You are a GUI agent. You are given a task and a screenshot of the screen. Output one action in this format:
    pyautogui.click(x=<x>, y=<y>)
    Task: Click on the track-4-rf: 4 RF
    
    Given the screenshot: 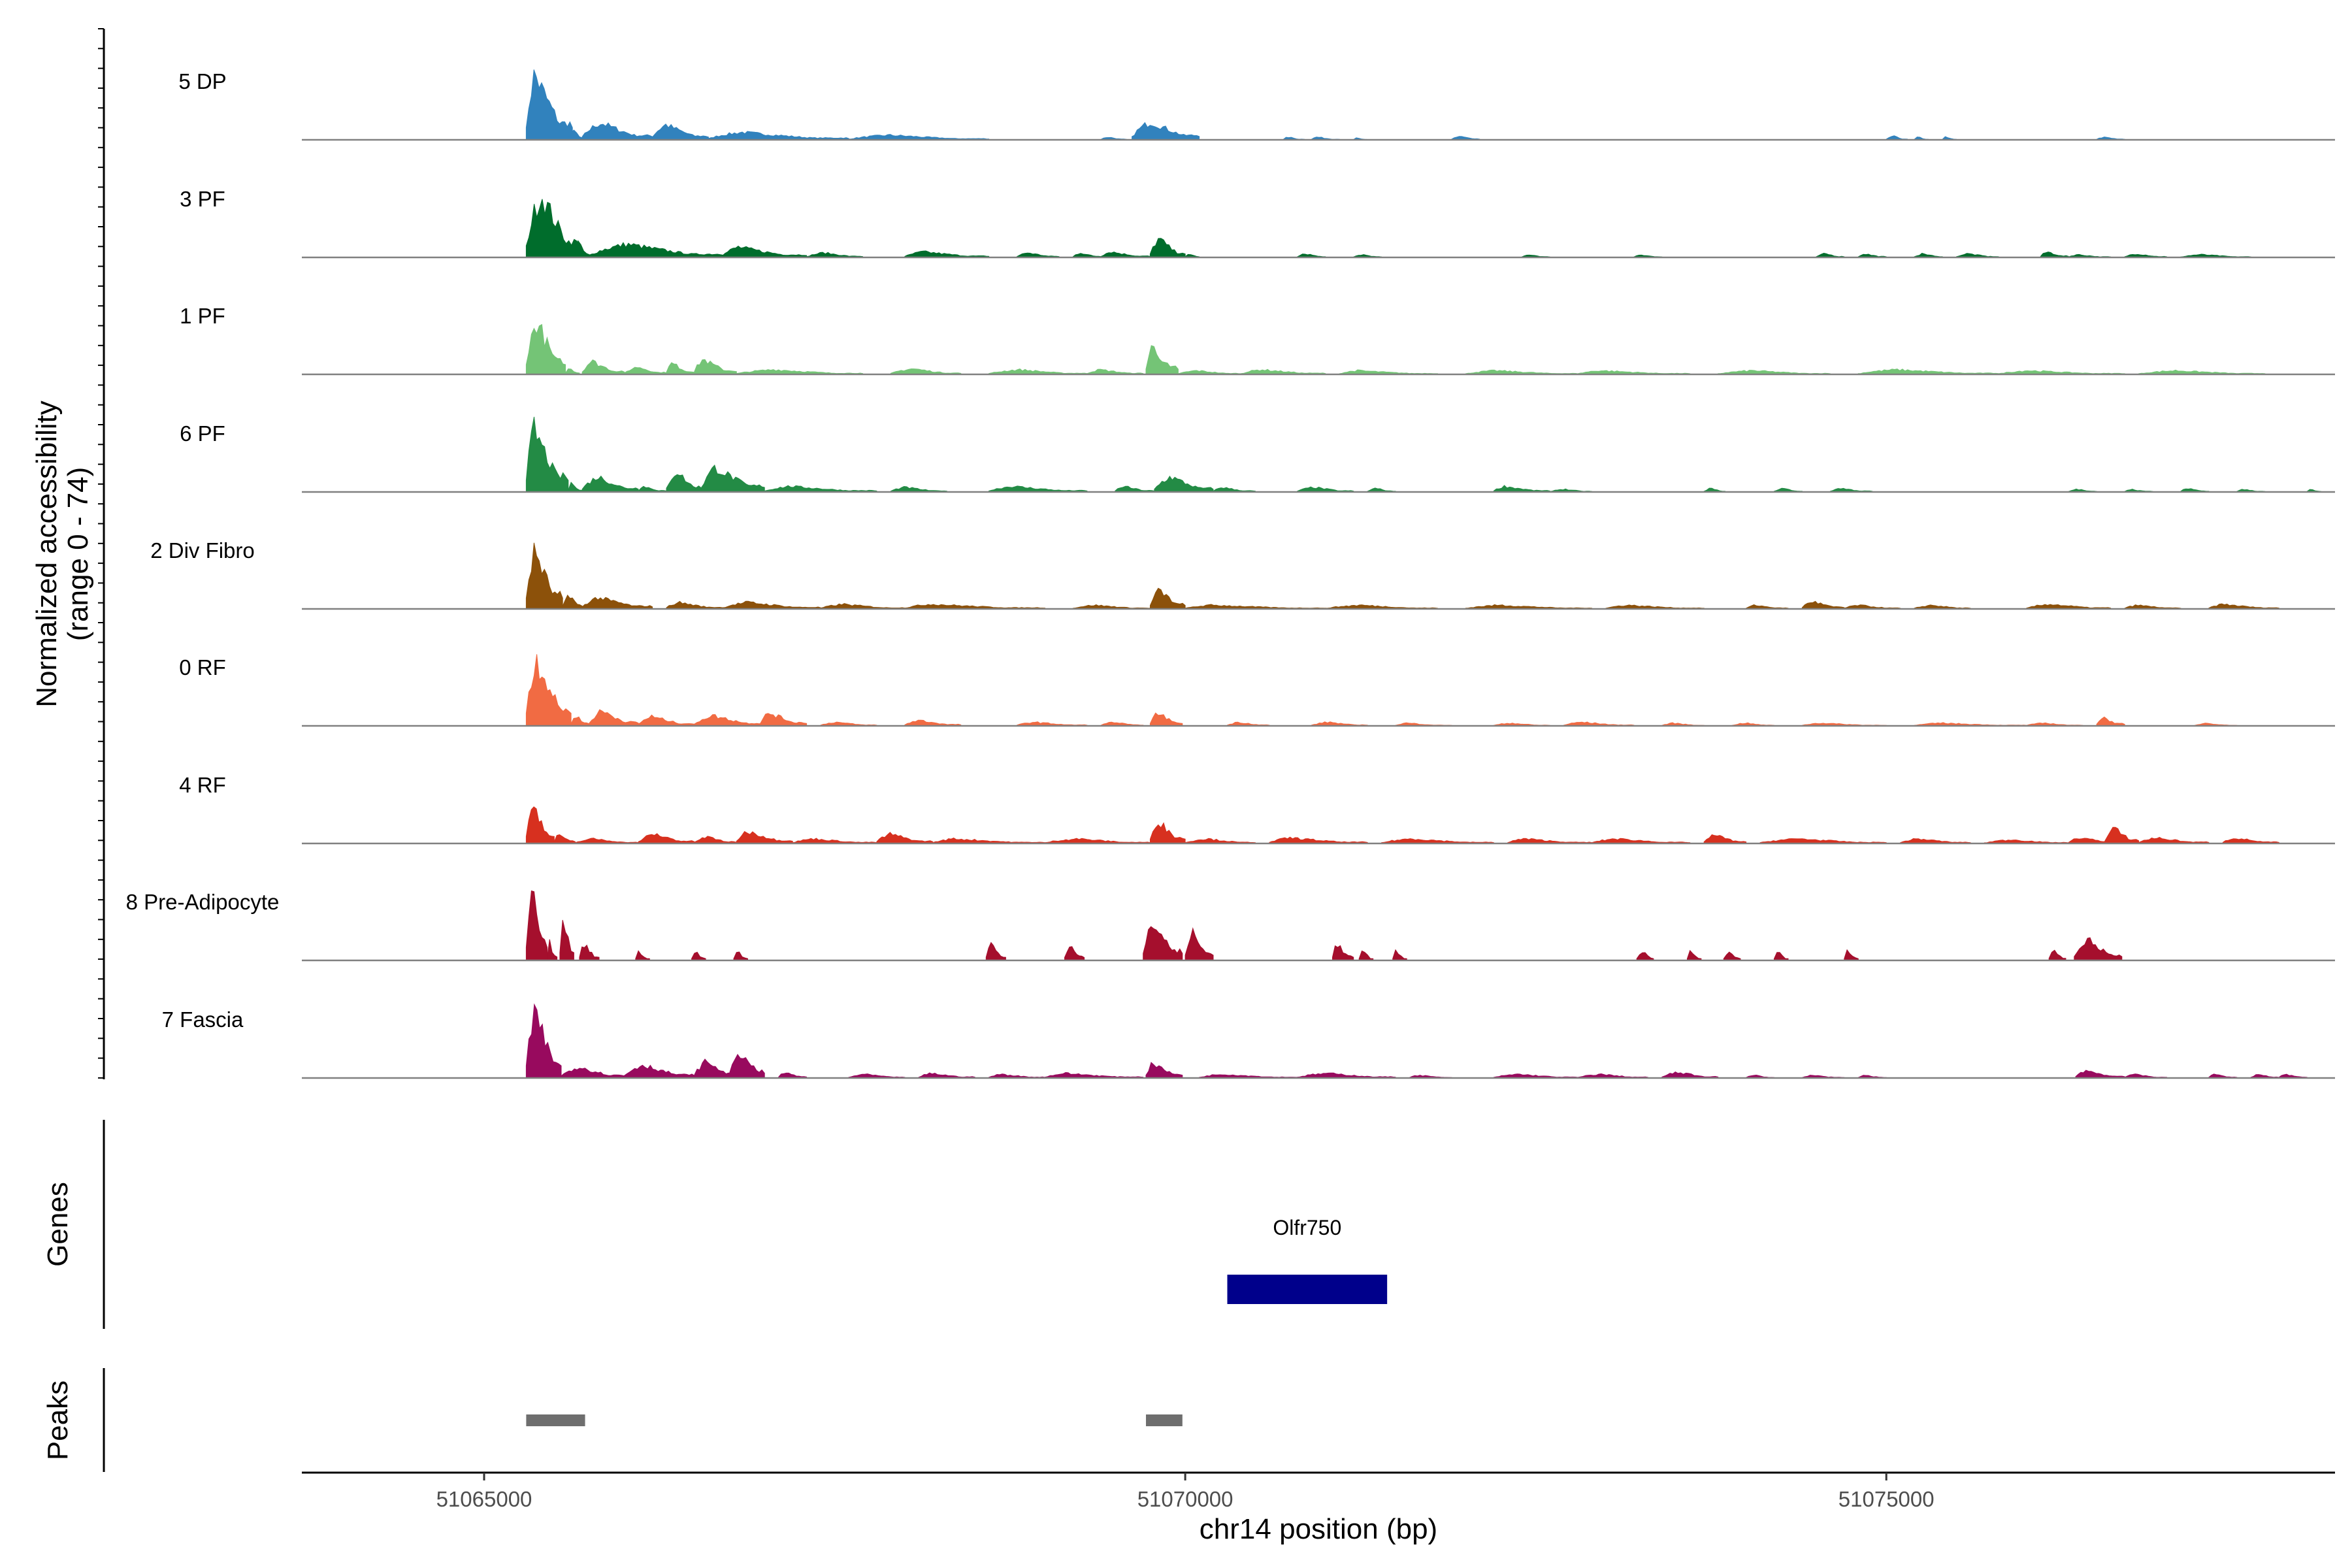 What is the action you would take?
    pyautogui.click(x=1257, y=809)
    